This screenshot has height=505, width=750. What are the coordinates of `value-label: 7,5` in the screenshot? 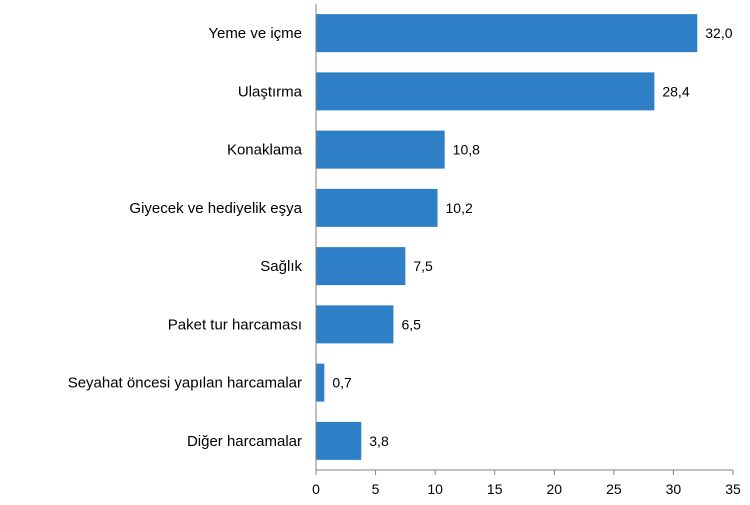 It's located at (423, 266).